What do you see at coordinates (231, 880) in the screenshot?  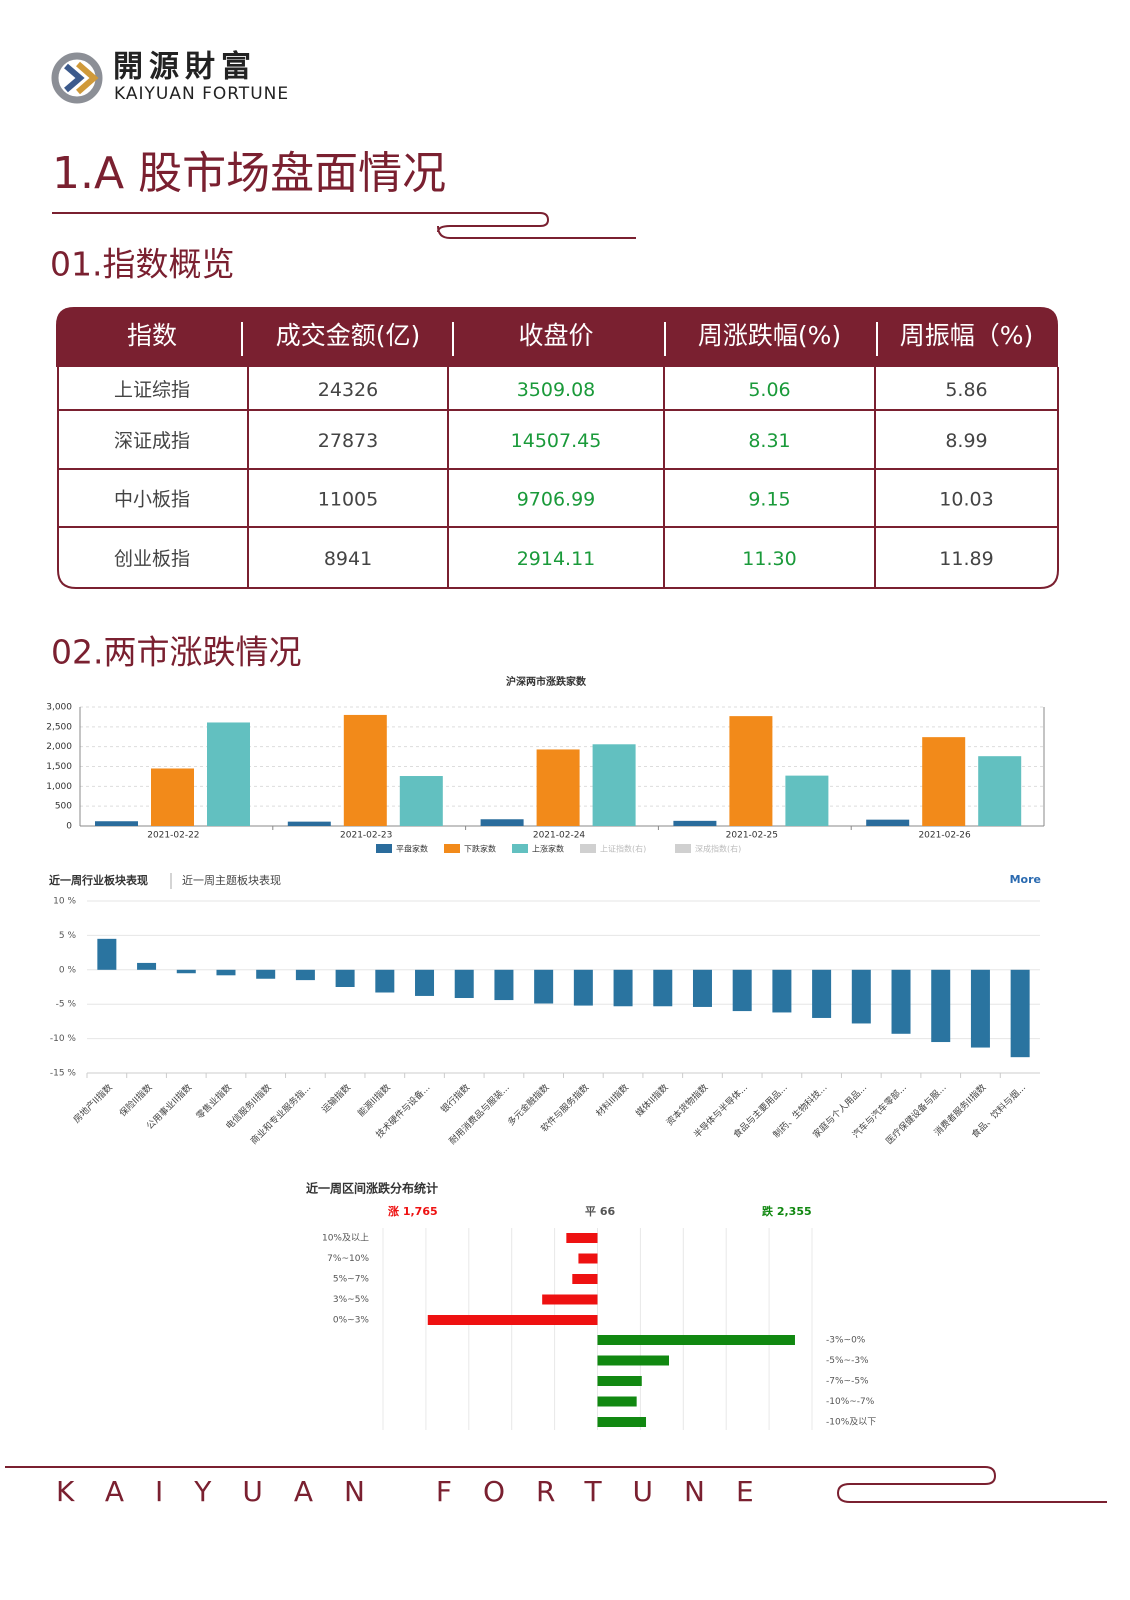 I see `tab: 近一周主题板块表现` at bounding box center [231, 880].